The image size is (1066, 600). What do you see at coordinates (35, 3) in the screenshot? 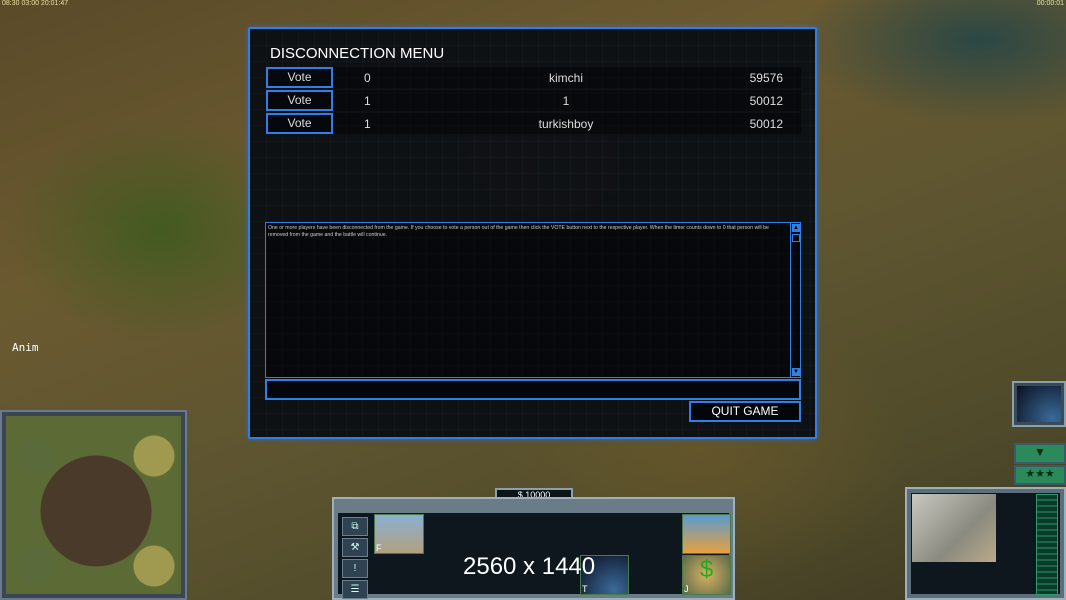
I see `game-clock: 08:30 03:00 20:01:47` at bounding box center [35, 3].